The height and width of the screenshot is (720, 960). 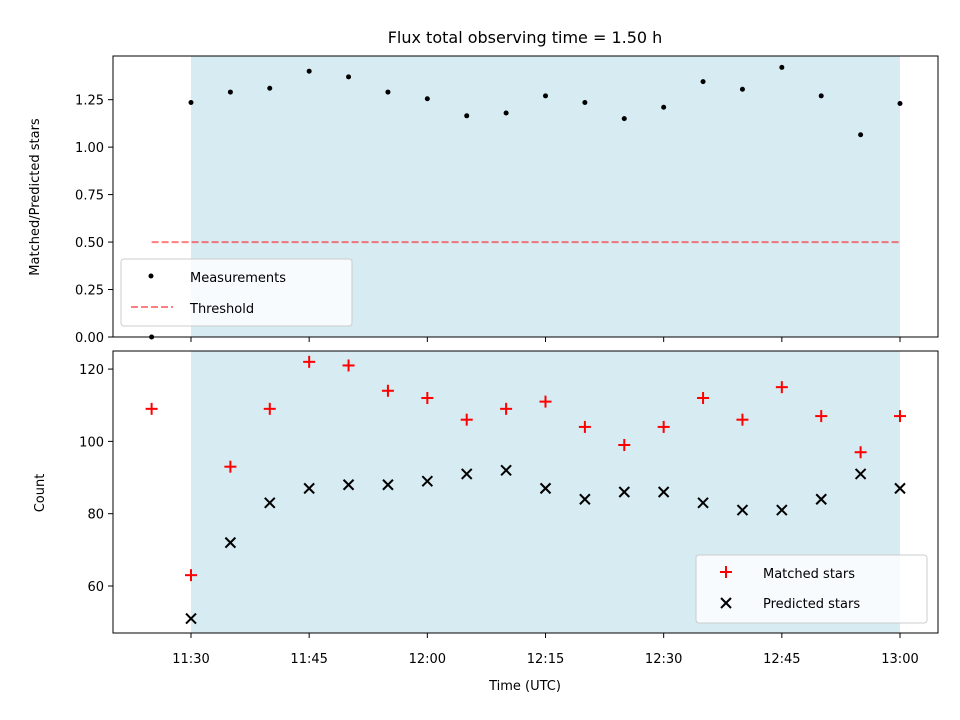 I want to click on bottom-ytick-label: 60, so click(x=95, y=587).